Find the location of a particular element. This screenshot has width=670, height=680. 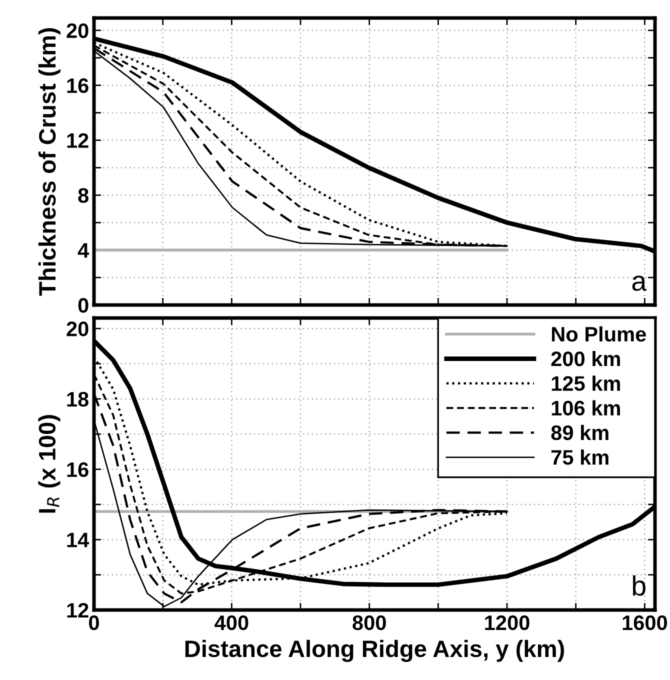

x-tick-label: 800 is located at coordinates (369, 622).